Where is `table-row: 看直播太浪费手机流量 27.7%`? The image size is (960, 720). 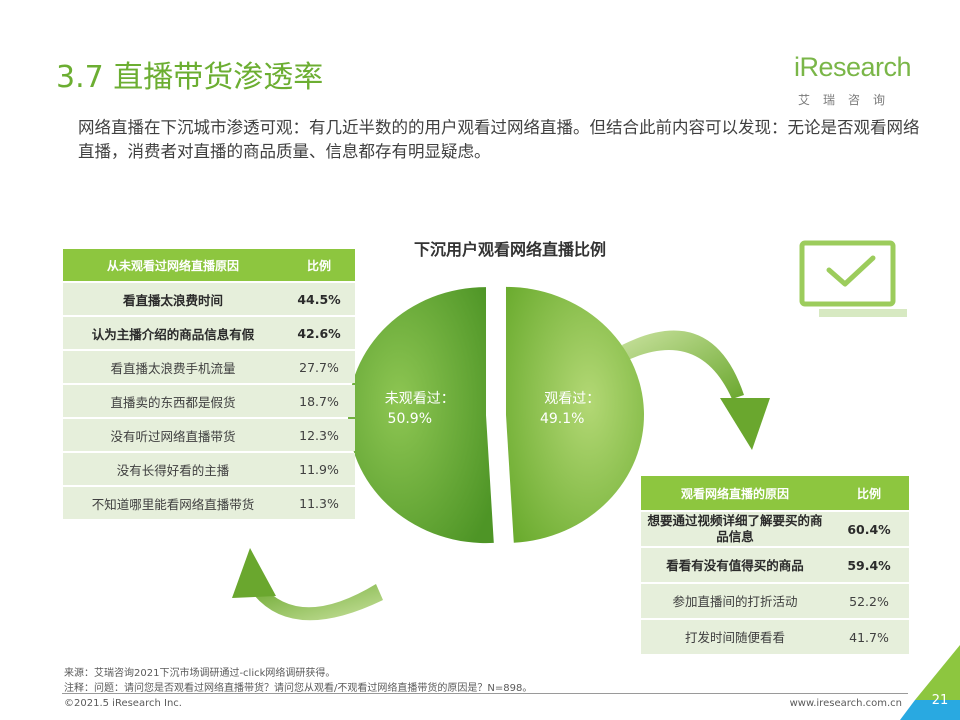
table-row: 看直播太浪费手机流量 27.7% is located at coordinates (209, 367).